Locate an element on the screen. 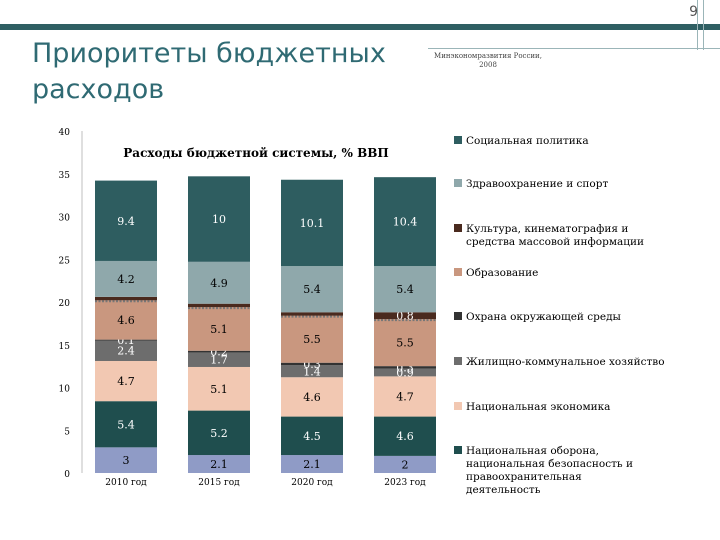 The height and width of the screenshot is (540, 720). source-note: Минэкономразвития России, 2008 is located at coordinates (488, 60).